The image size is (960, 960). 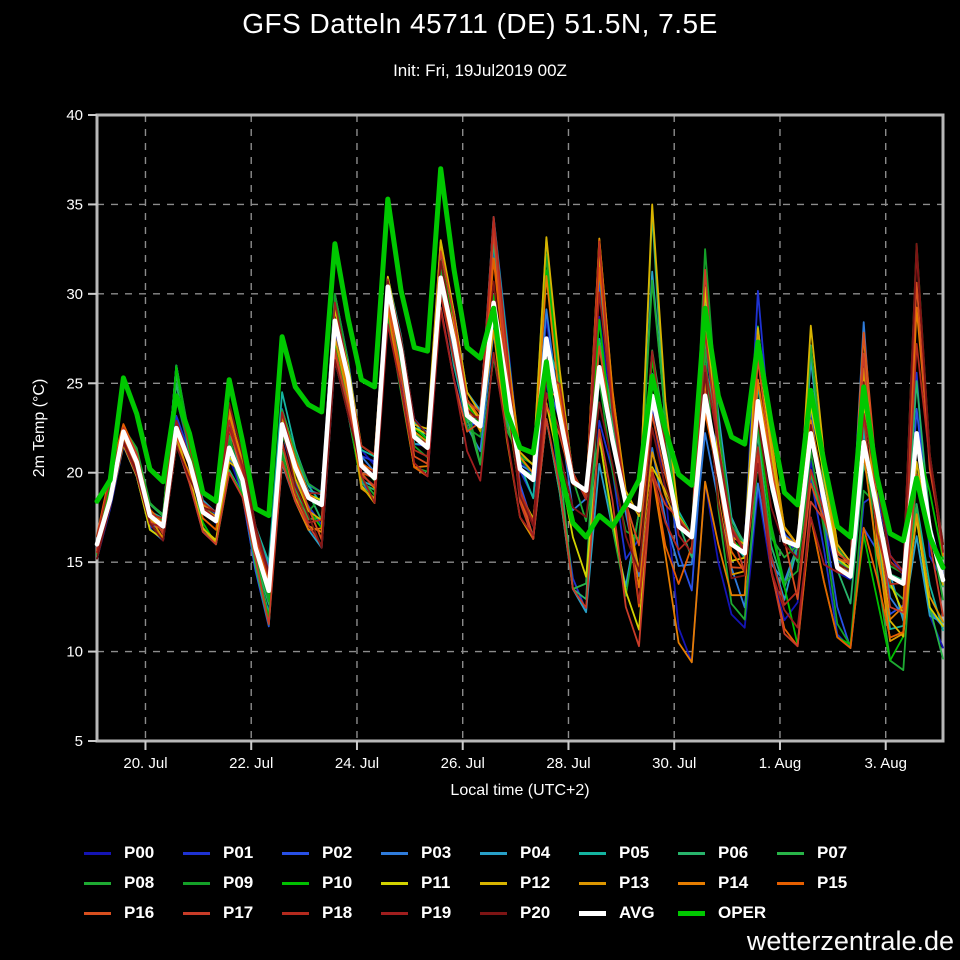 What do you see at coordinates (97, 913) in the screenshot?
I see `legend-swatch-P16` at bounding box center [97, 913].